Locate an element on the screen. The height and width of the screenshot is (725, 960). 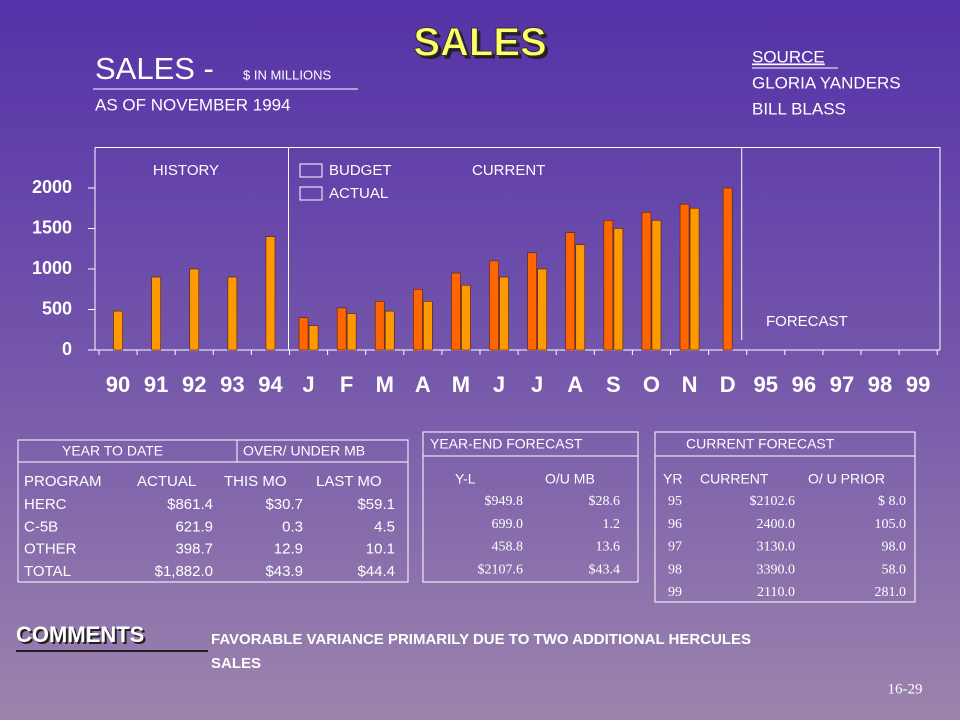
table-header: YR is located at coordinates (672, 479).